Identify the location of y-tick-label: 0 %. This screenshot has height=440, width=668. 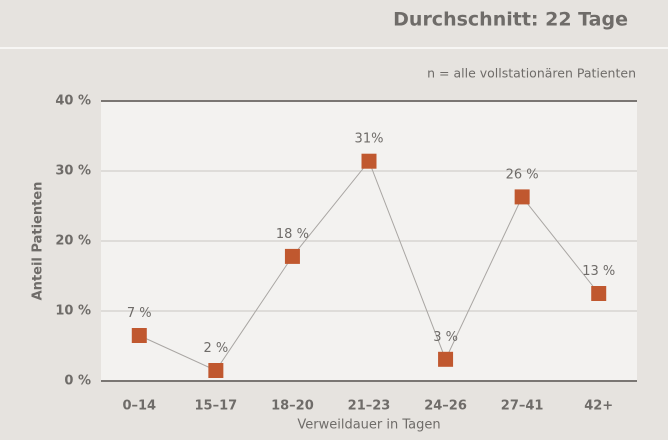
(77, 381).